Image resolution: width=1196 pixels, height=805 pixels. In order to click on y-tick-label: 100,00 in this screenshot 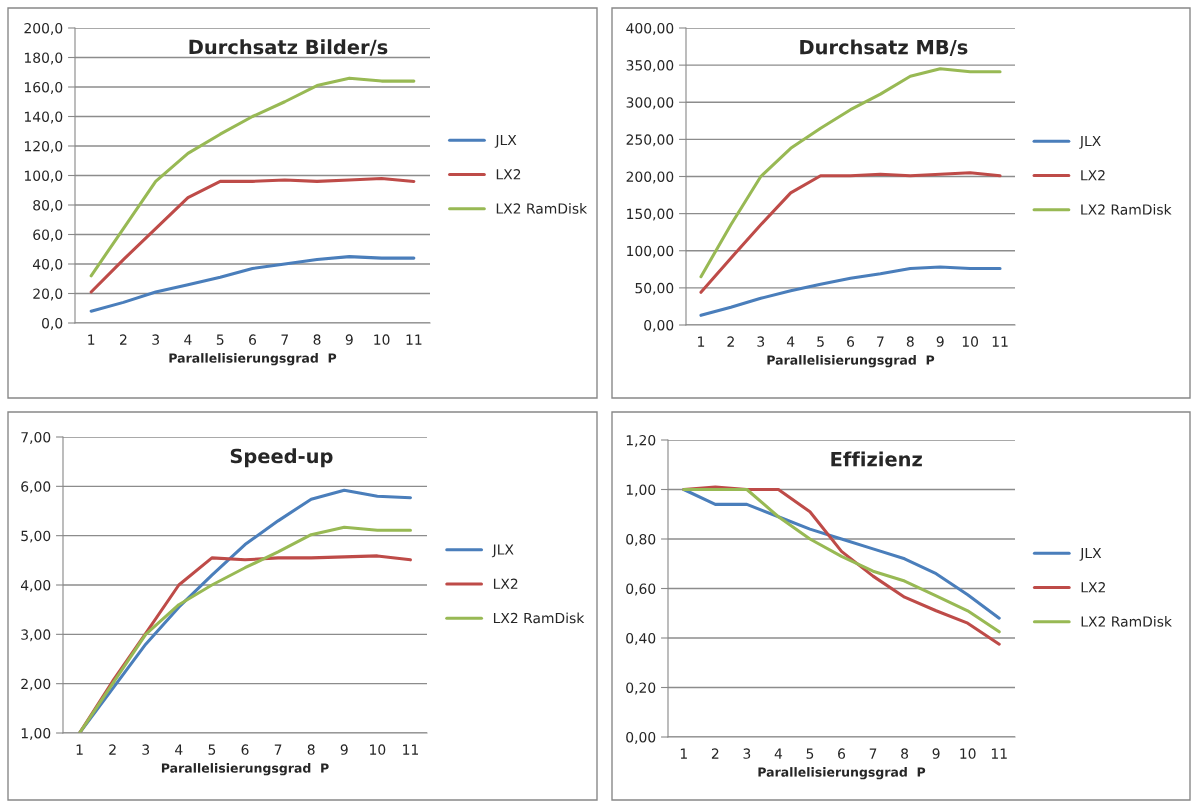, I will do `click(650, 251)`.